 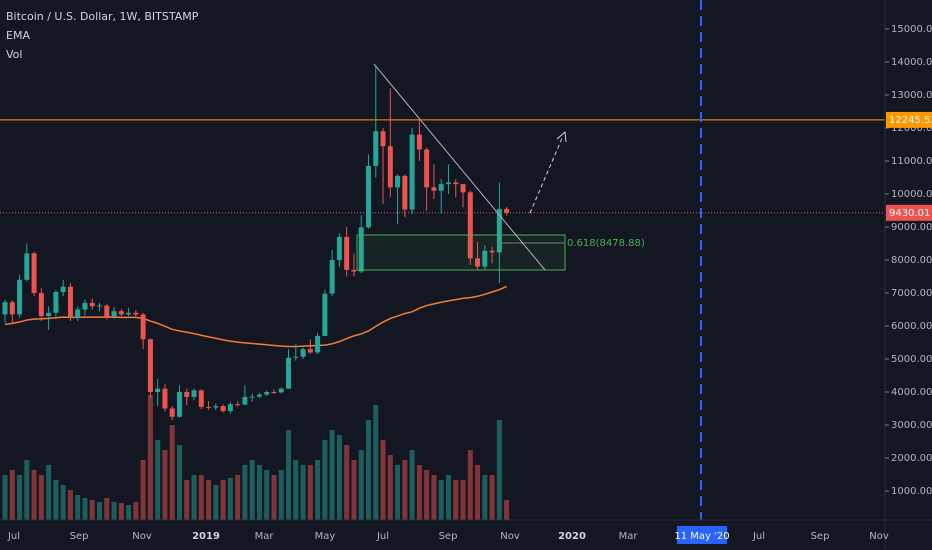 What do you see at coordinates (911, 29) in the screenshot?
I see `y-tick-label: 15000.00` at bounding box center [911, 29].